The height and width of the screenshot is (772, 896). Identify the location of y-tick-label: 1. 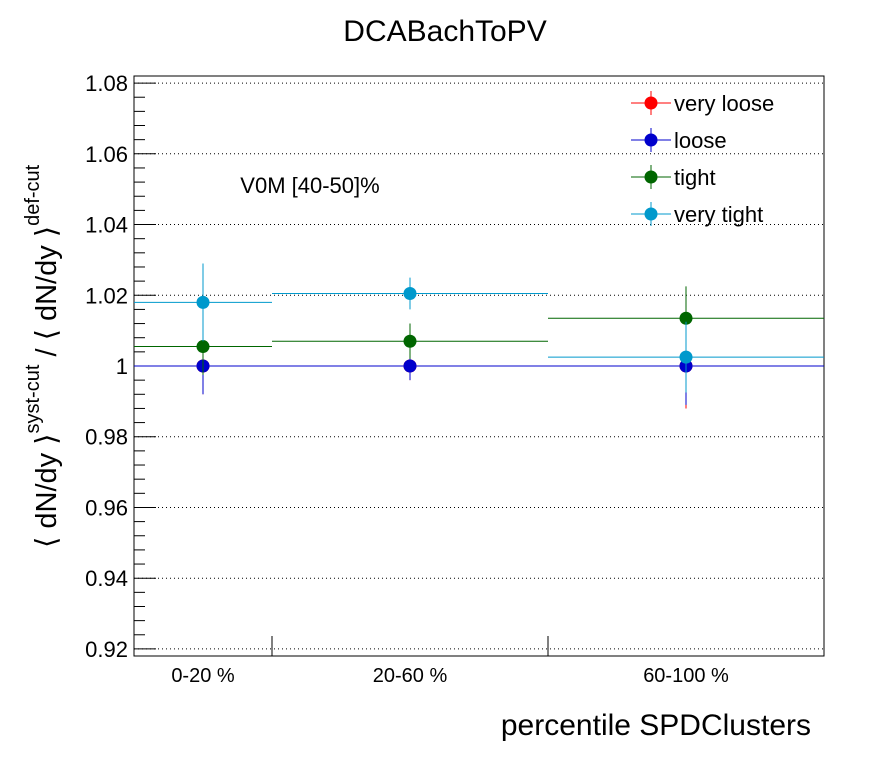
(122, 366).